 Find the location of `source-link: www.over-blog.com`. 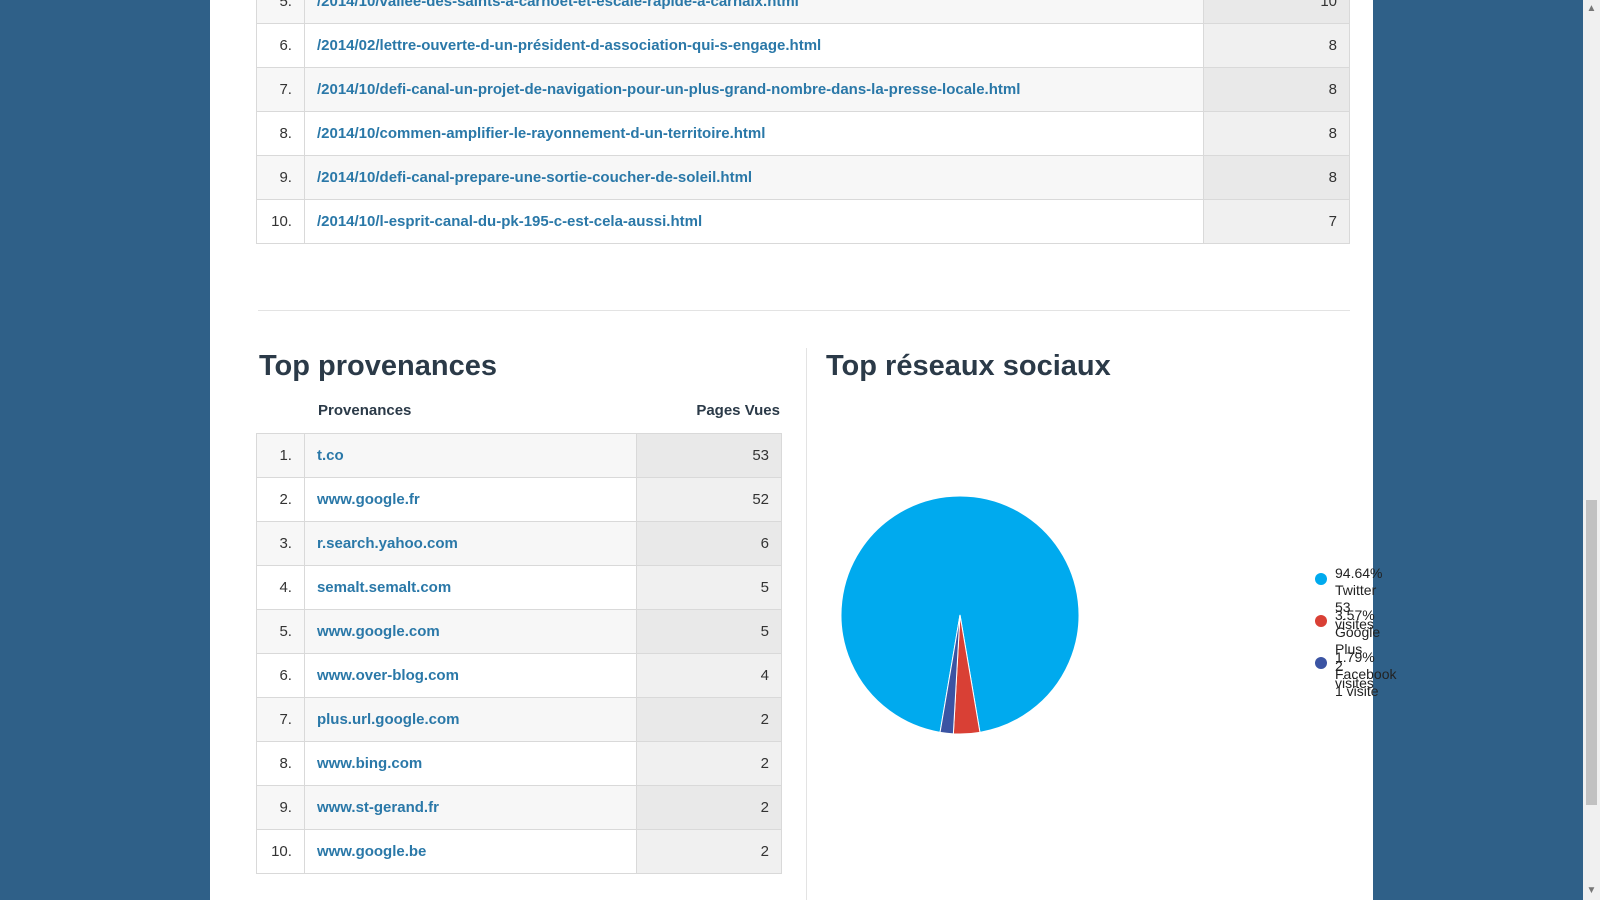

source-link: www.over-blog.com is located at coordinates (387, 675).